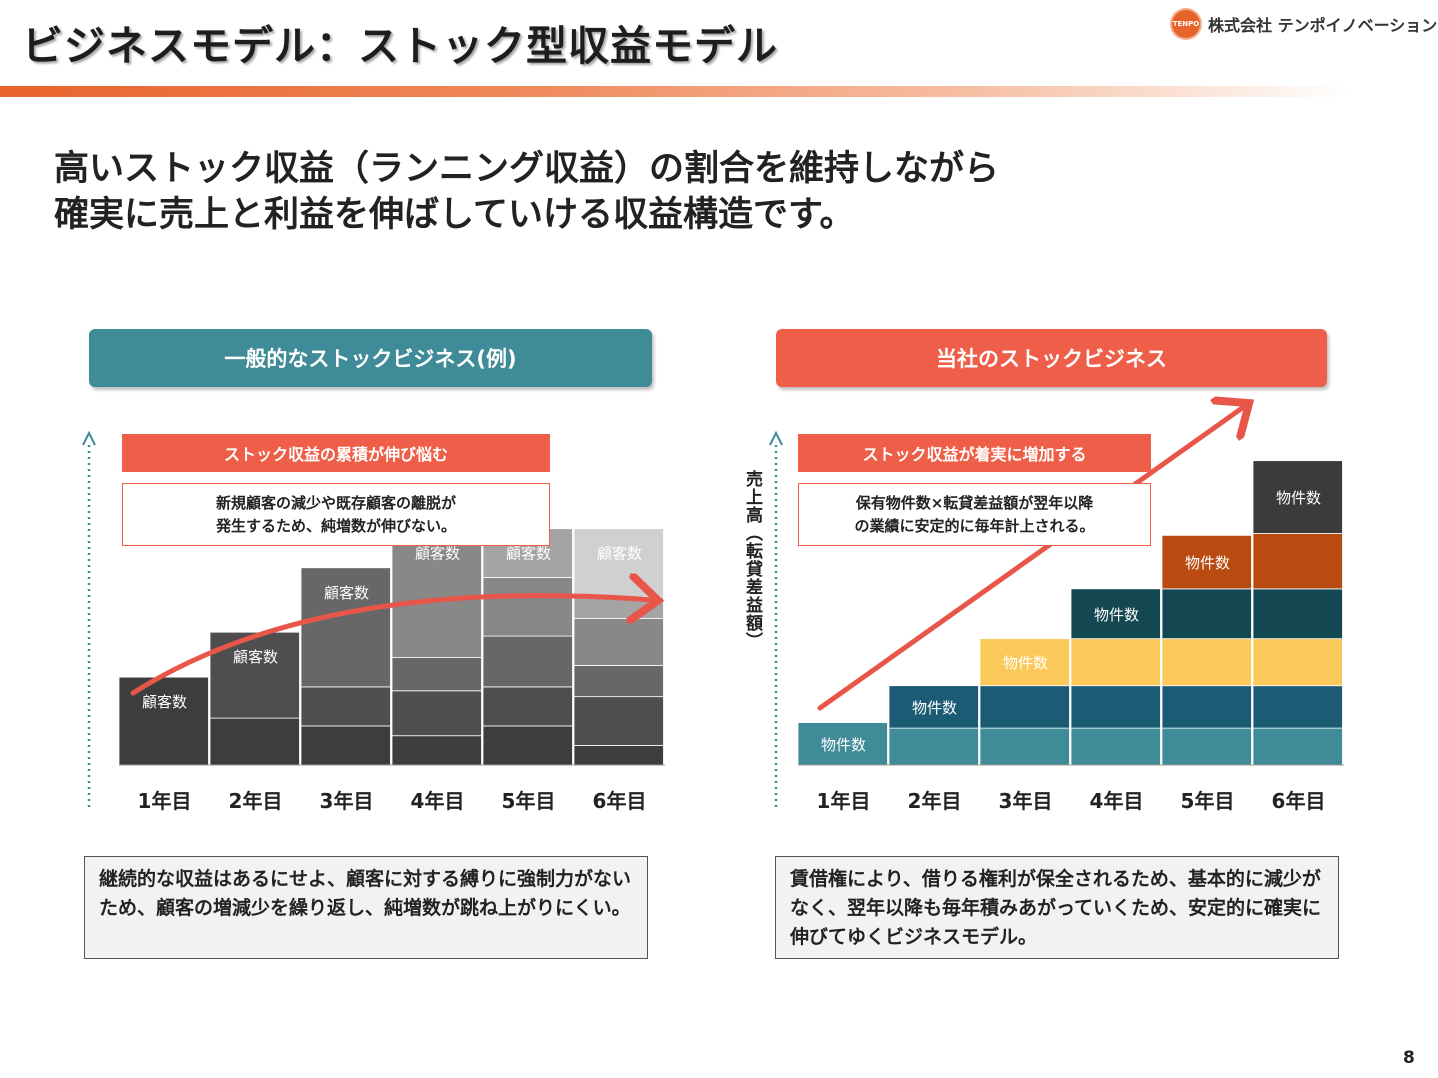 Image resolution: width=1438 pixels, height=1078 pixels. What do you see at coordinates (335, 525) in the screenshot?
I see `left-callout-line-2: 発生するため、純増数が伸びない。` at bounding box center [335, 525].